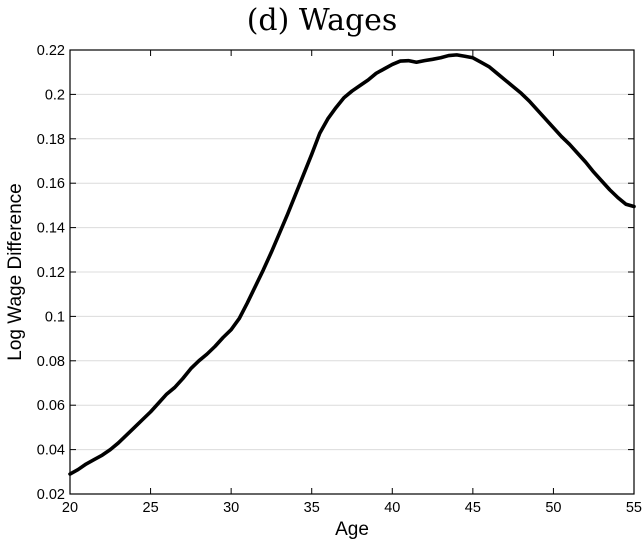  Describe the element at coordinates (55, 95) in the screenshot. I see `y-tick-label: 0.2` at that location.